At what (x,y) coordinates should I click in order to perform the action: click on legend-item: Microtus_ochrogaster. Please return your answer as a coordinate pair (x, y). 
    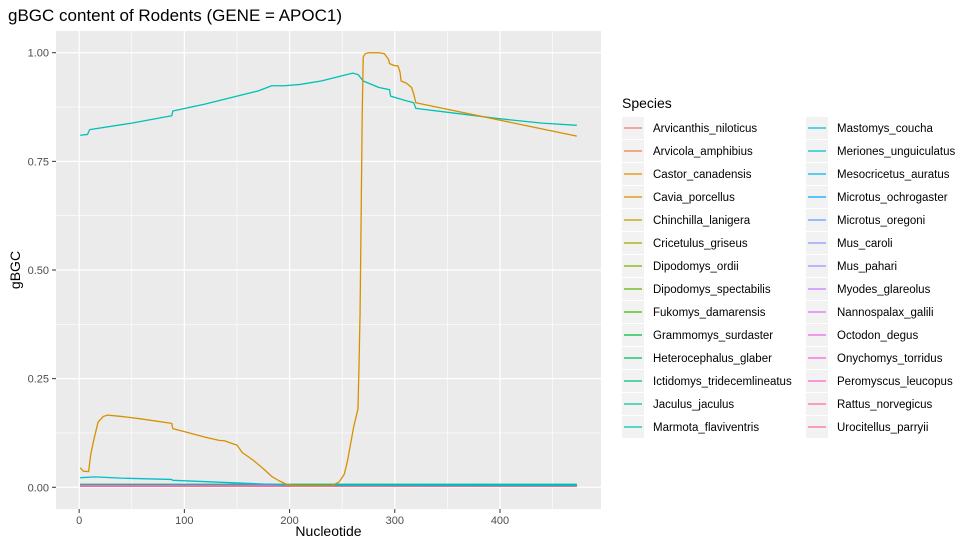
    Looking at the image, I should click on (877, 197).